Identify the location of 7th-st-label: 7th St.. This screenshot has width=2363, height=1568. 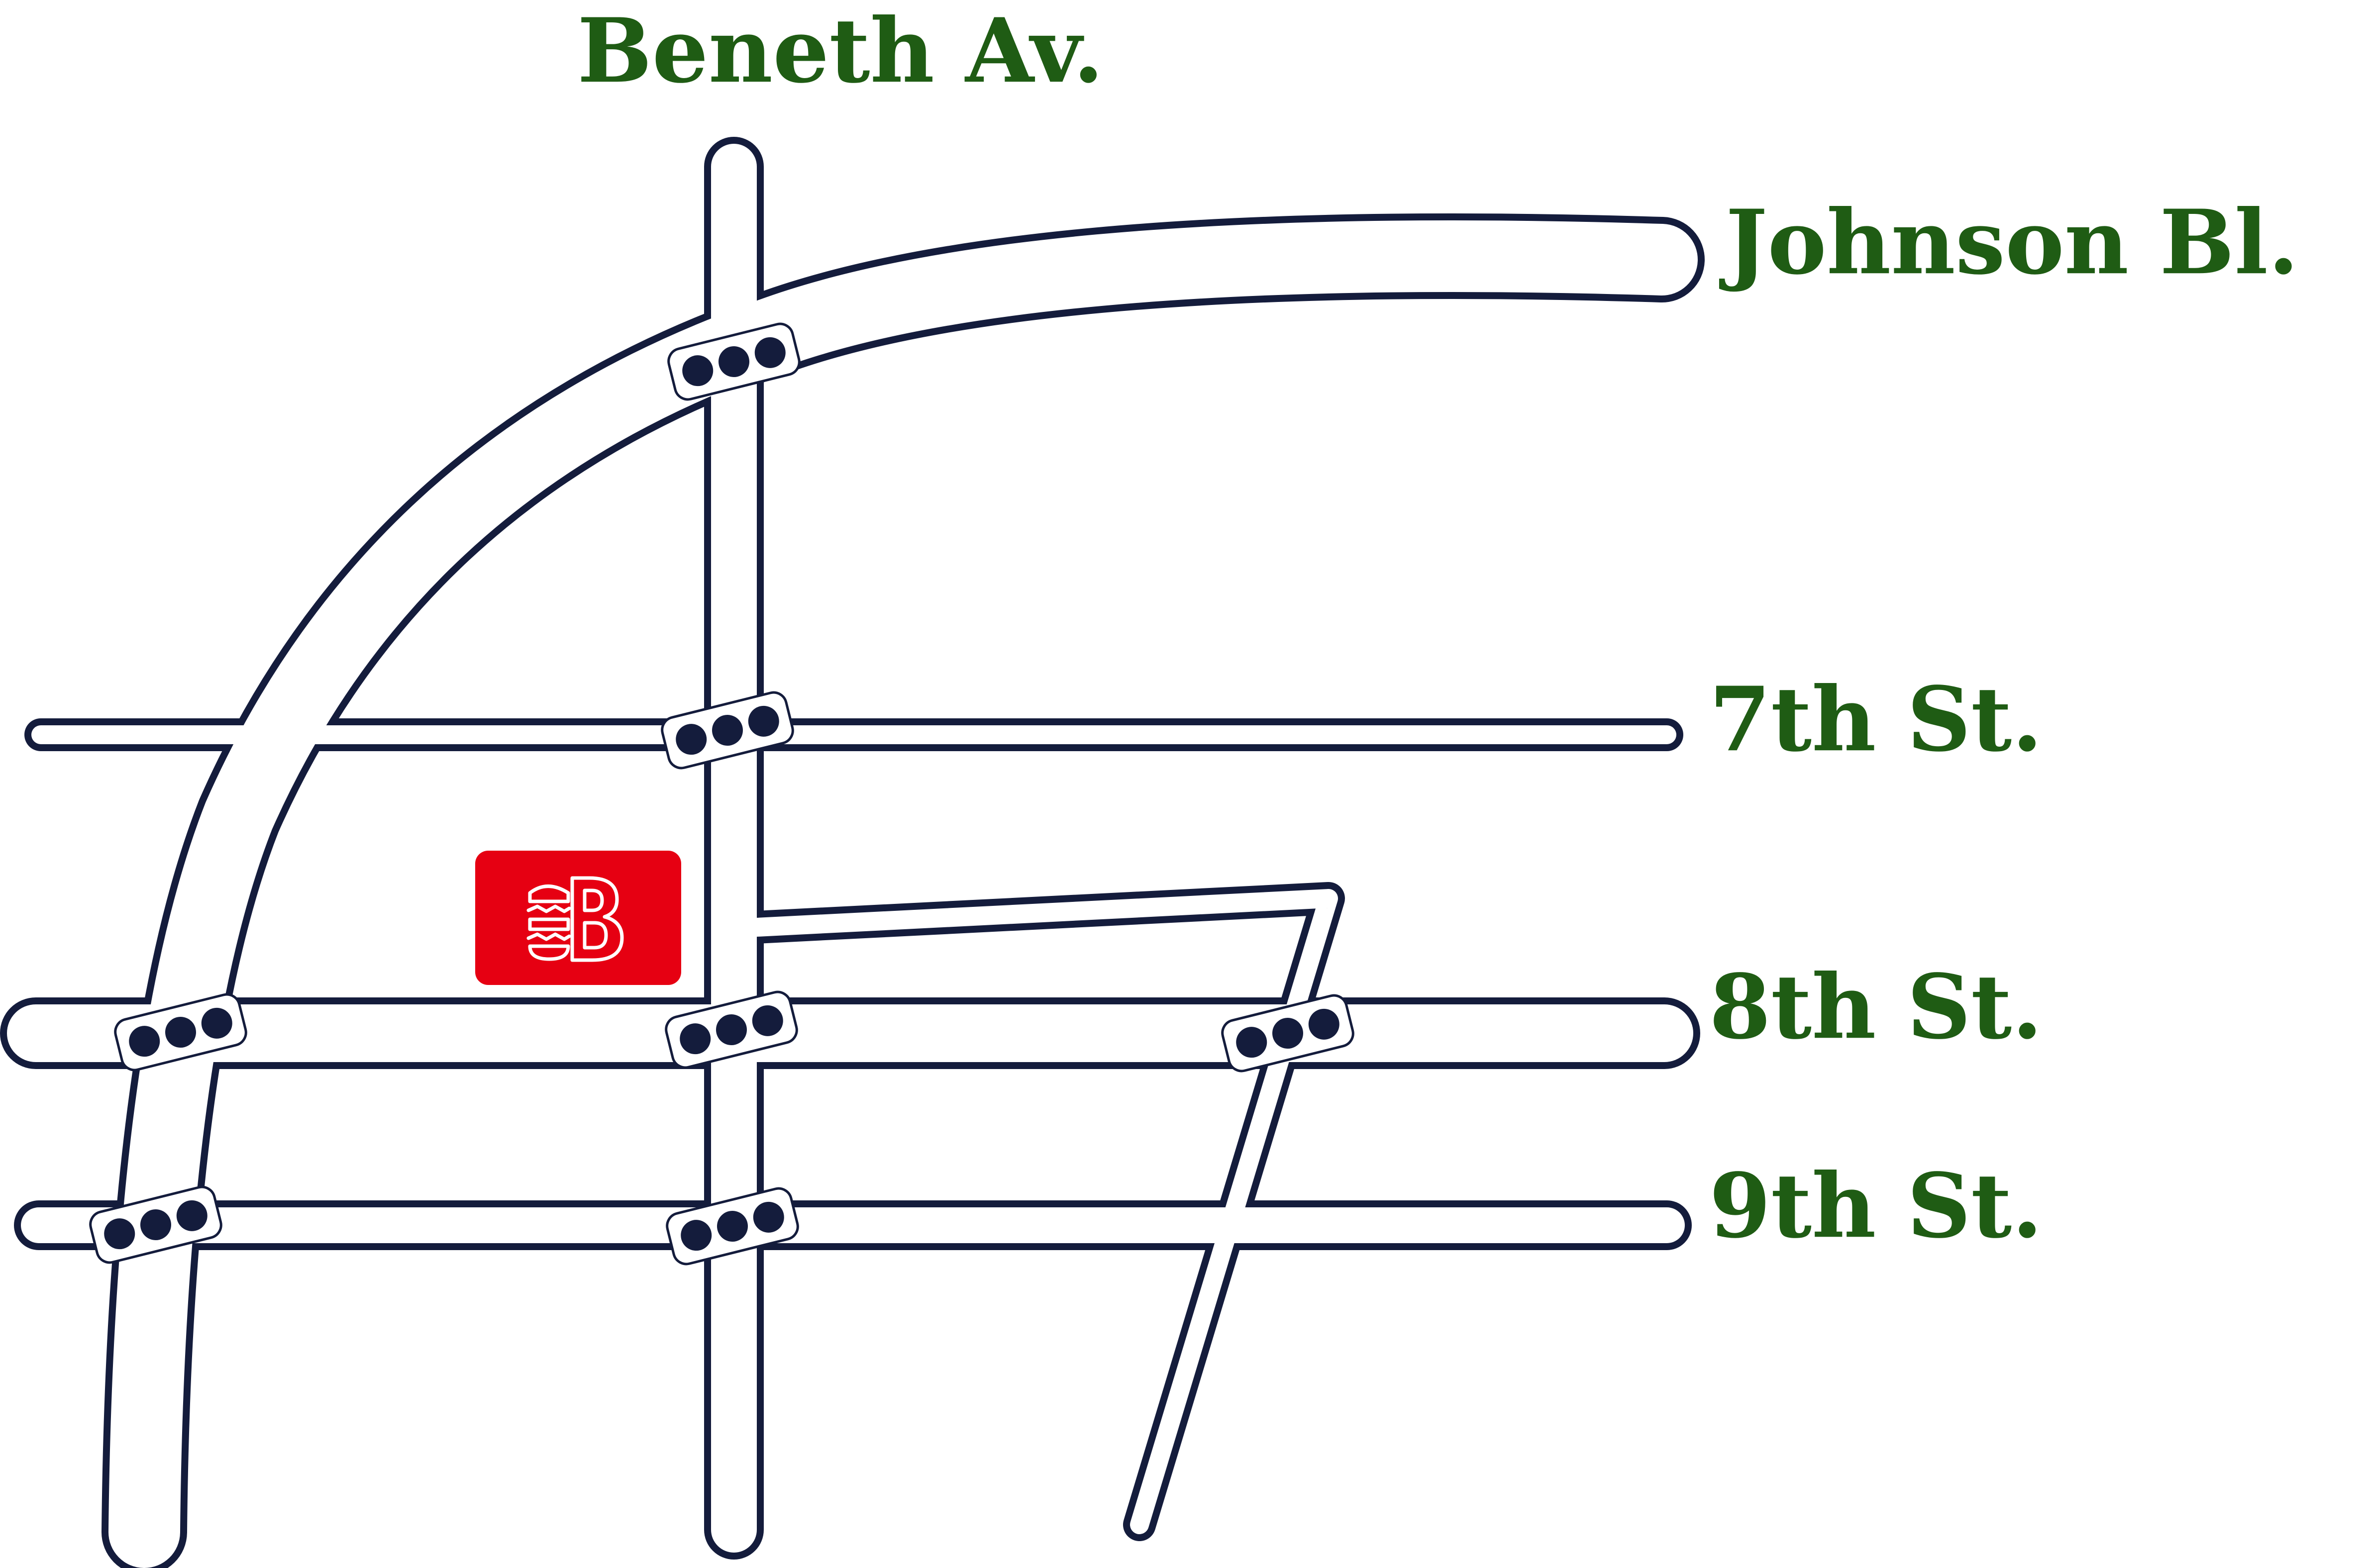
(1876, 719).